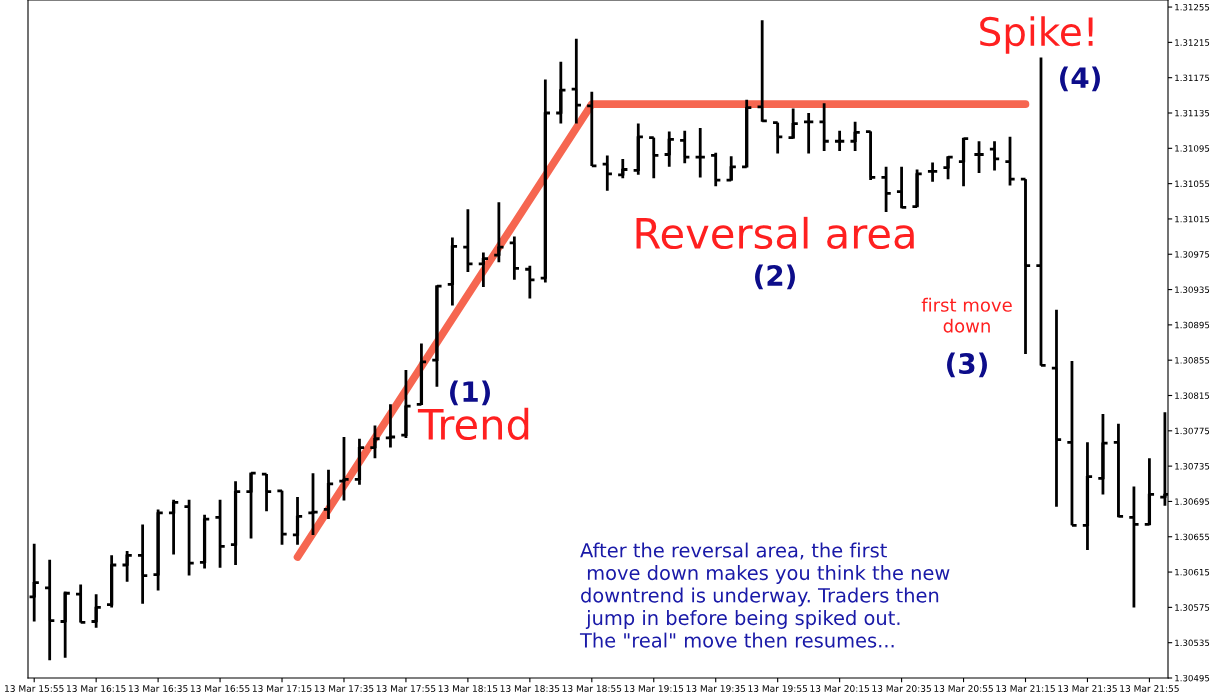 The image size is (1217, 698). What do you see at coordinates (778, 688) in the screenshot?
I see `x-tick-label: 13 Mar 19:55` at bounding box center [778, 688].